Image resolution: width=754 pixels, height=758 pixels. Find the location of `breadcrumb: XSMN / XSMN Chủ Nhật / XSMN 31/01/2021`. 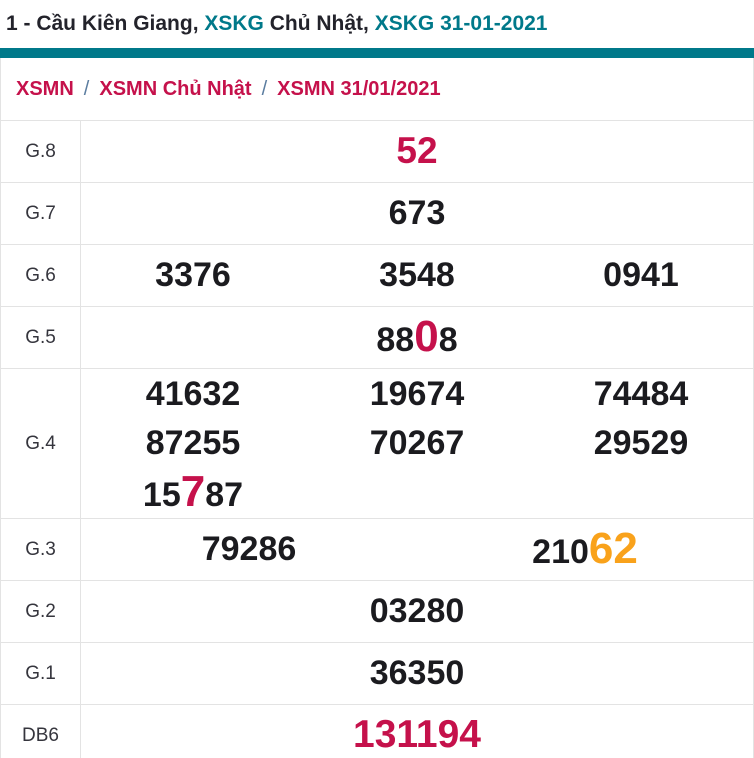

breadcrumb: XSMN / XSMN Chủ Nhật / XSMN 31/01/2021 is located at coordinates (377, 89).